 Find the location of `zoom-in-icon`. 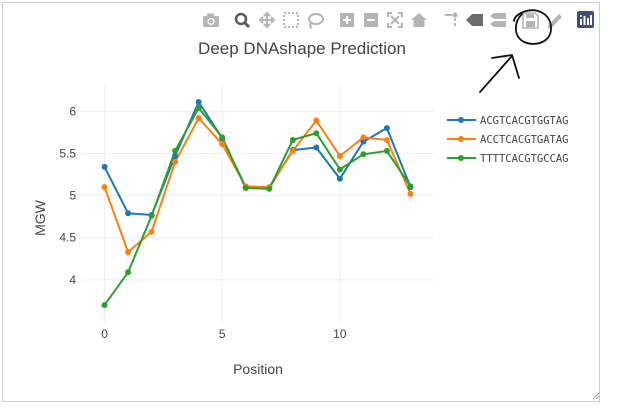

zoom-in-icon is located at coordinates (347, 20).